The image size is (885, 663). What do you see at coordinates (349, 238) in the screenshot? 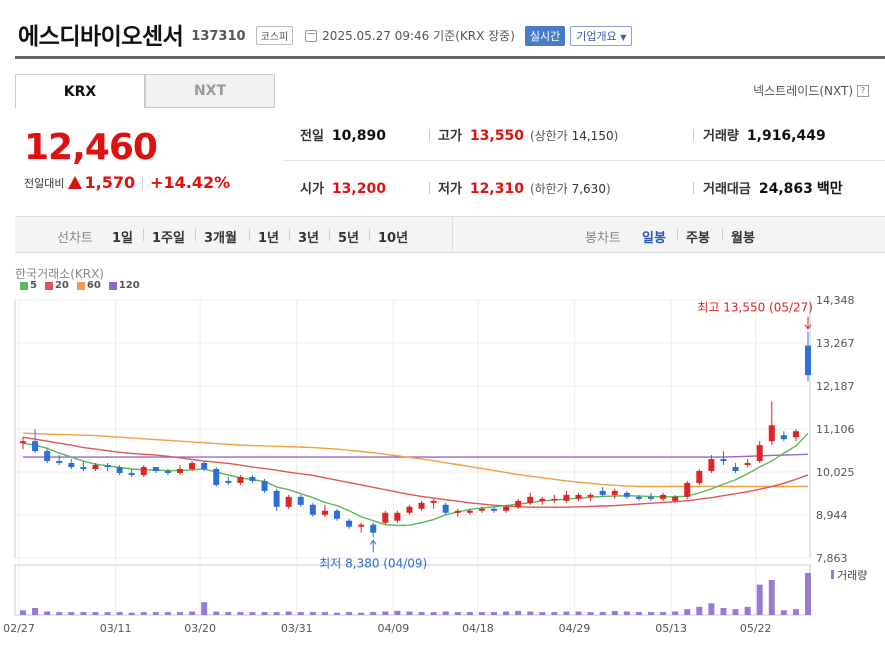
I see `period-5y: 5년` at bounding box center [349, 238].